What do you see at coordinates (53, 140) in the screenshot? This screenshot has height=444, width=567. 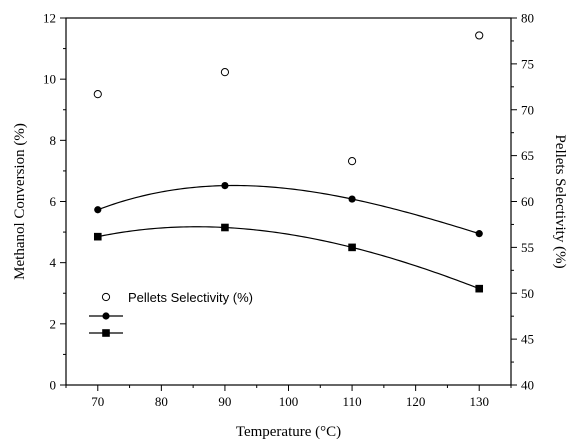 I see `left-y-tick-label: 8` at bounding box center [53, 140].